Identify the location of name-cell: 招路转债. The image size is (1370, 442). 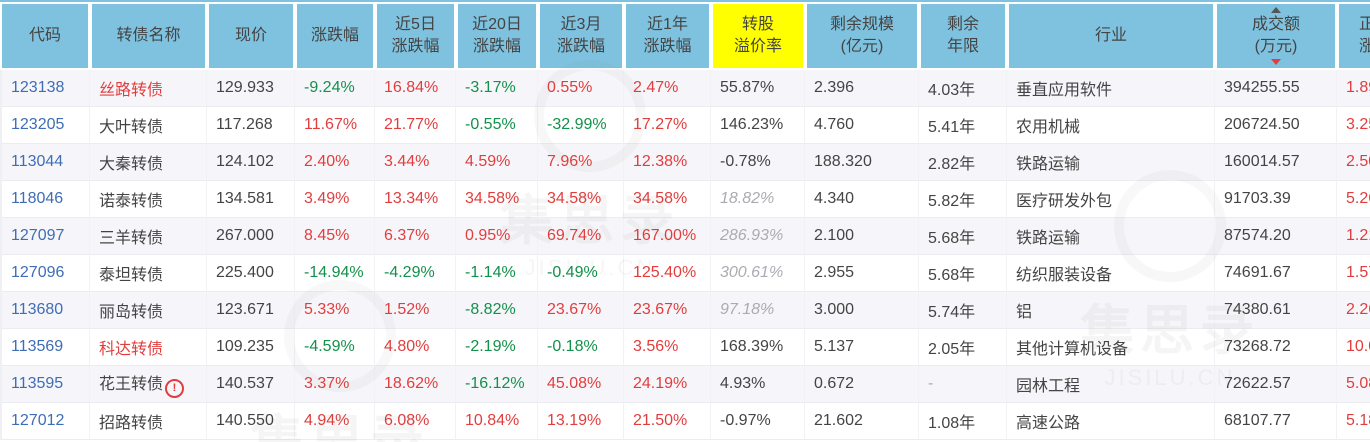
(148, 421).